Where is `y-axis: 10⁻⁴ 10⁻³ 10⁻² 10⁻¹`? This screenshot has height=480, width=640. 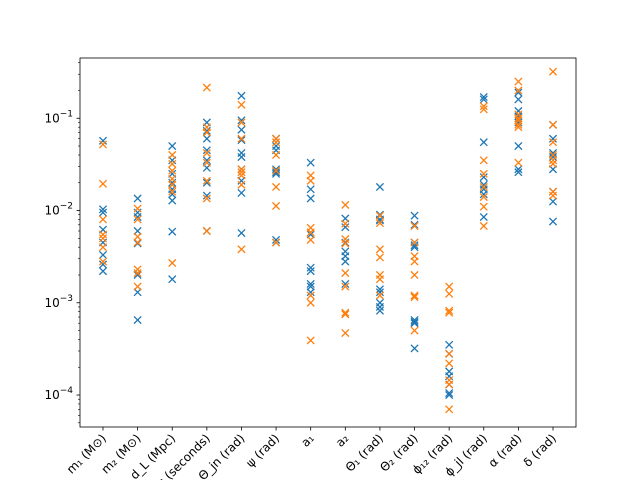 y-axis: 10⁻⁴ 10⁻³ 10⁻² 10⁻¹ is located at coordinates (62, 243).